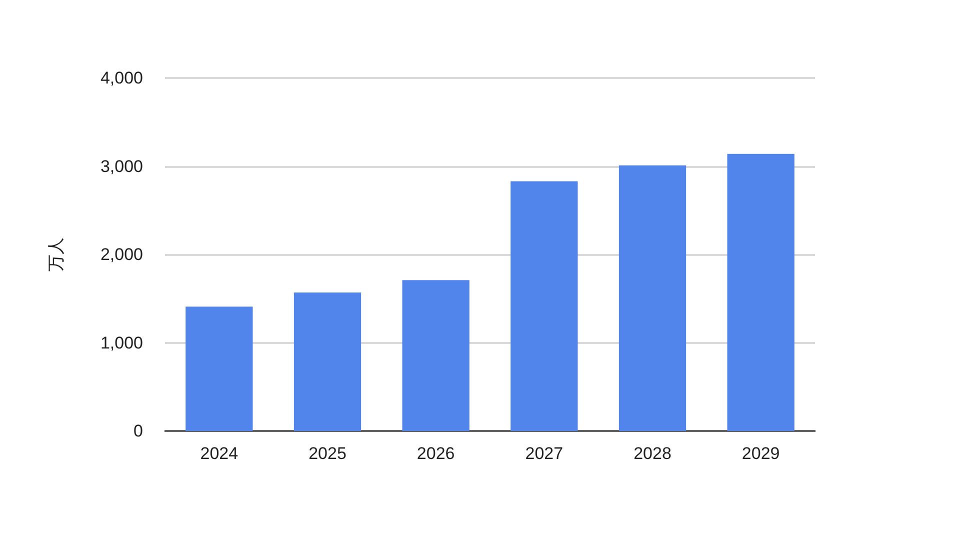  I want to click on y-tick-label: 2,000, so click(121, 254).